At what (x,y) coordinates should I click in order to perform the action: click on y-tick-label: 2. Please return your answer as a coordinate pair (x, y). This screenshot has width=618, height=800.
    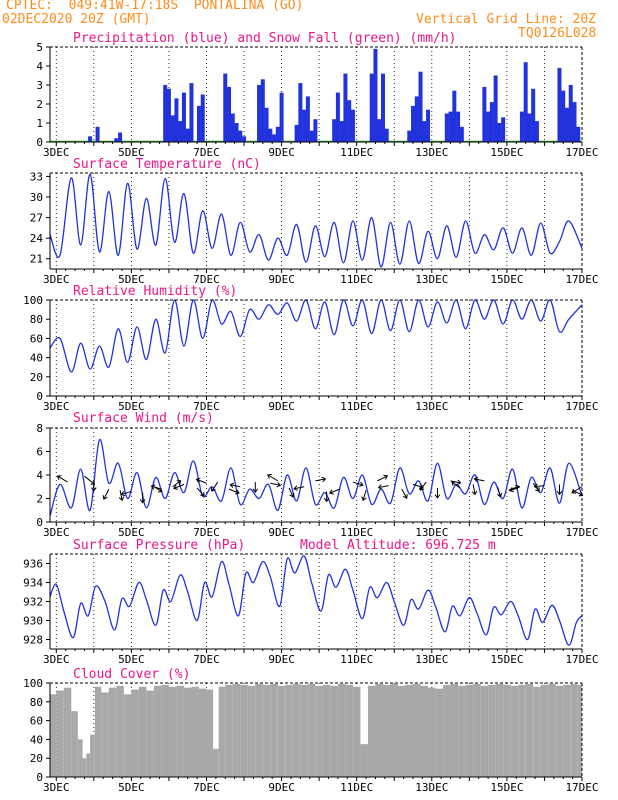
    Looking at the image, I should click on (39, 104).